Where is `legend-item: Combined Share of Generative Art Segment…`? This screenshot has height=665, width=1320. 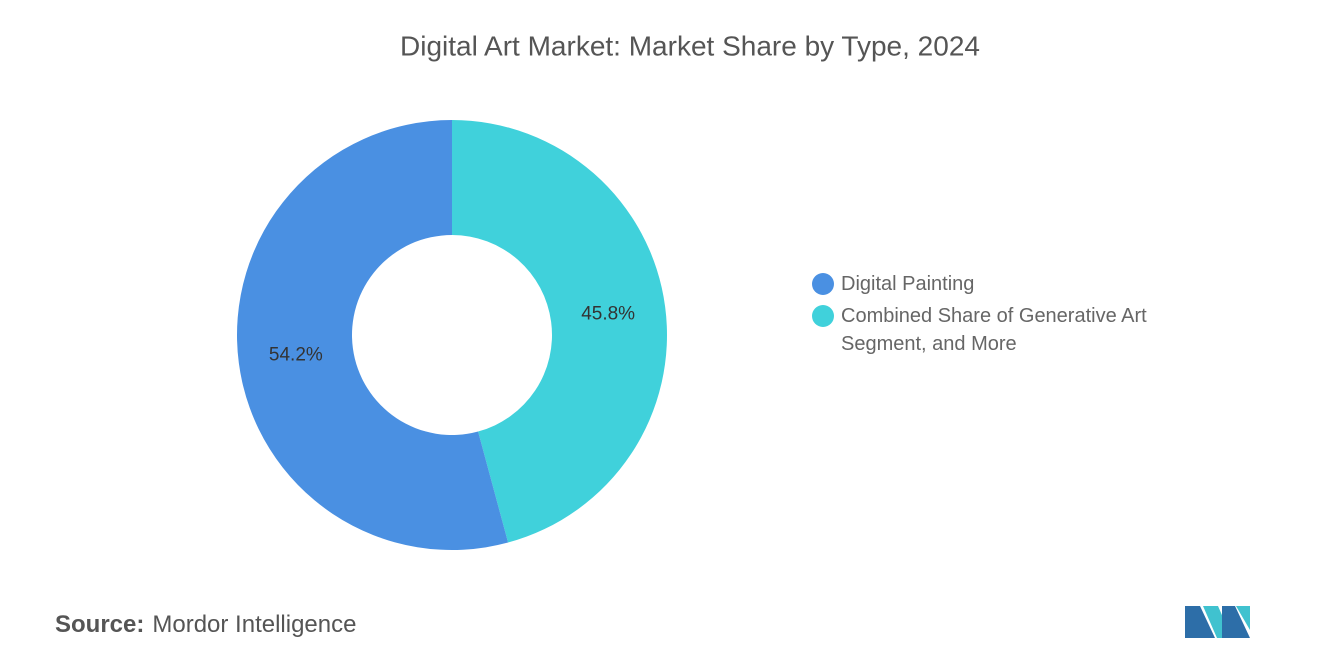
legend-item: Combined Share of Generative Art Segment… is located at coordinates (982, 330).